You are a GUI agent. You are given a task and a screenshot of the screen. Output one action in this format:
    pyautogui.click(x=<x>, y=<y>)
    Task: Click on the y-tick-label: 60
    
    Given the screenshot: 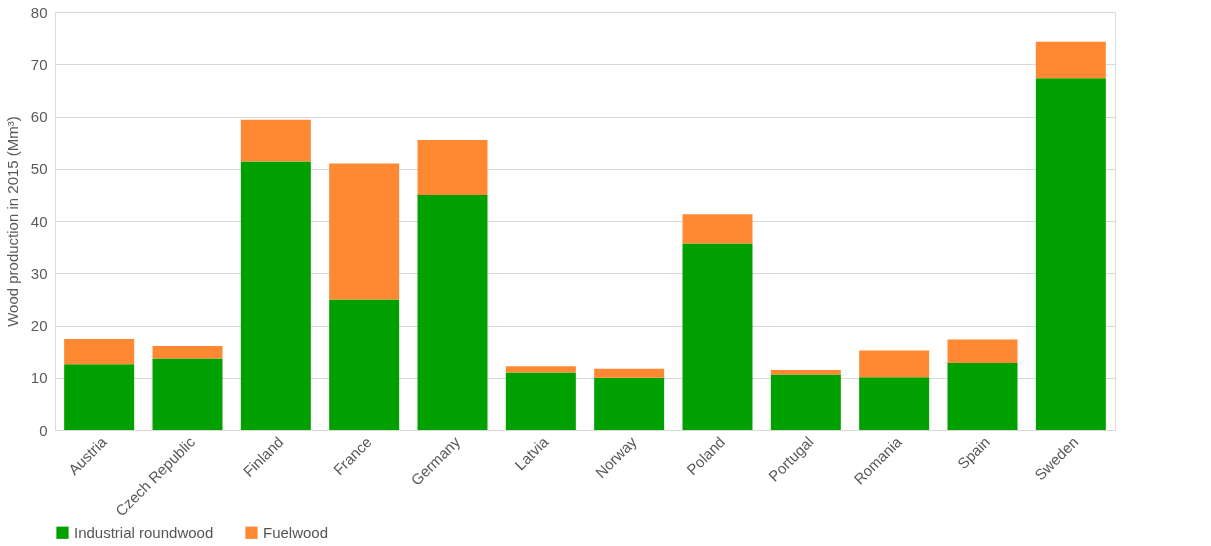 What is the action you would take?
    pyautogui.click(x=39, y=116)
    